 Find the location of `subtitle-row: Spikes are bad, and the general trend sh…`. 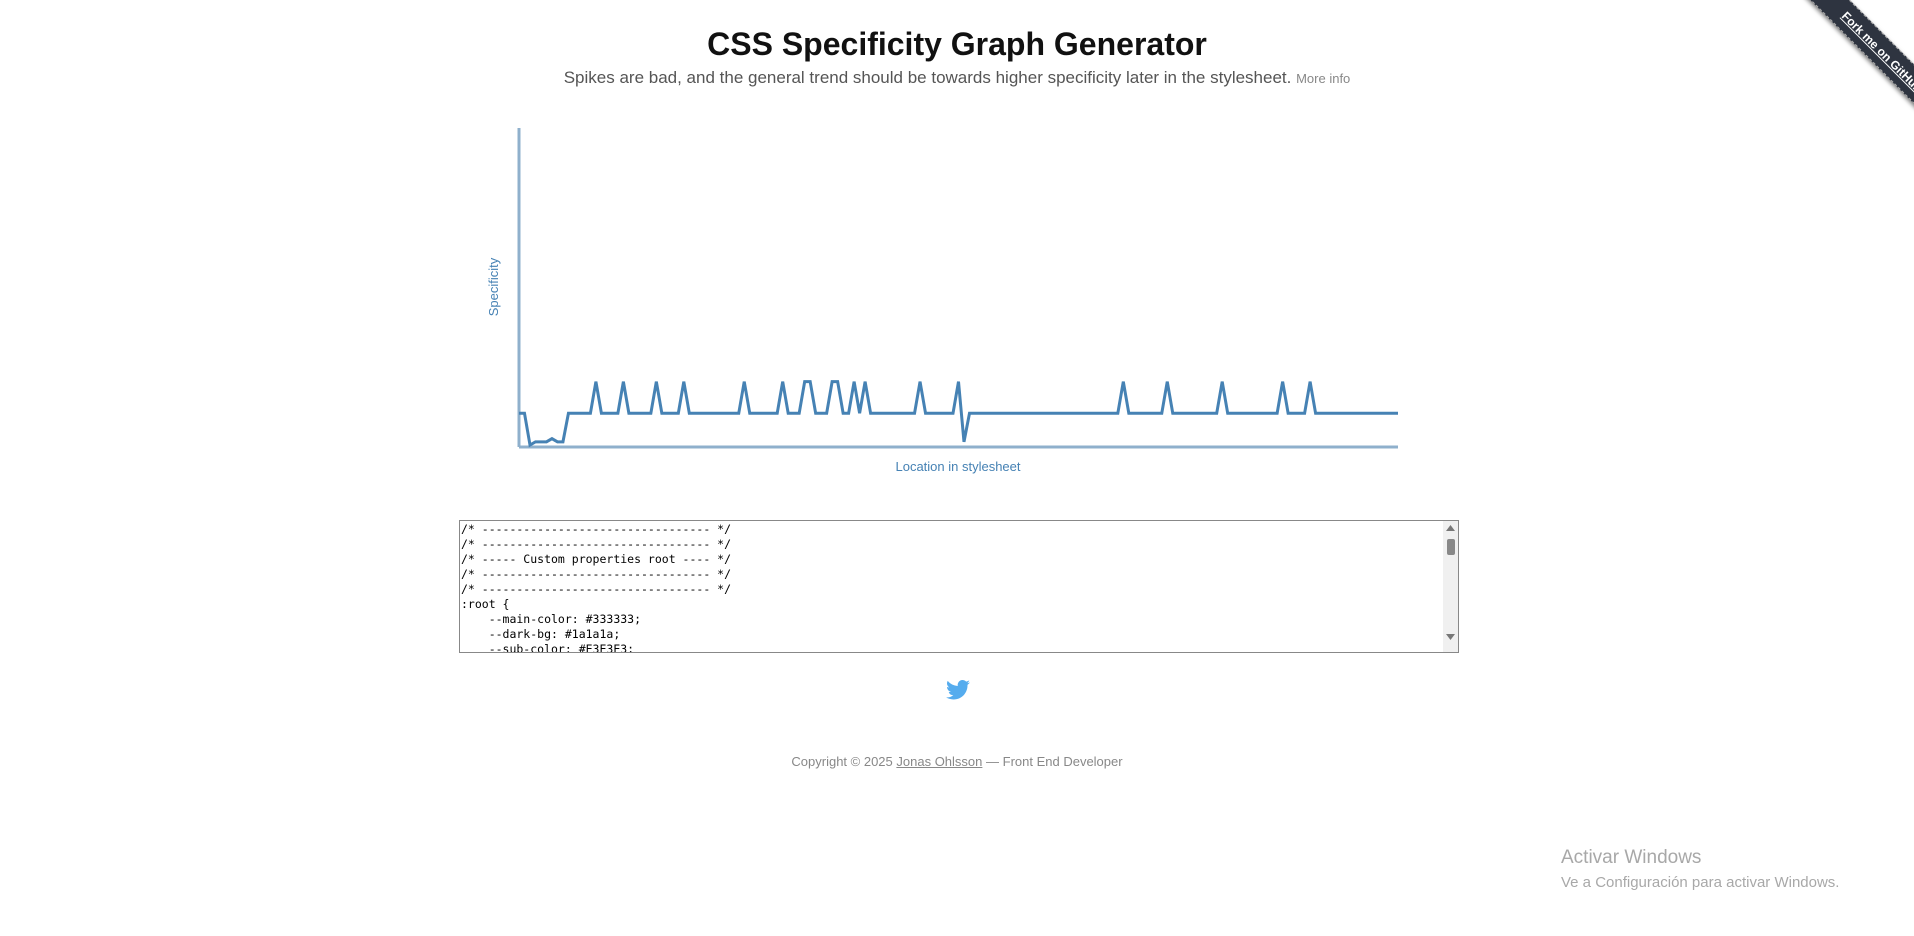

subtitle-row: Spikes are bad, and the general trend sh… is located at coordinates (957, 78).